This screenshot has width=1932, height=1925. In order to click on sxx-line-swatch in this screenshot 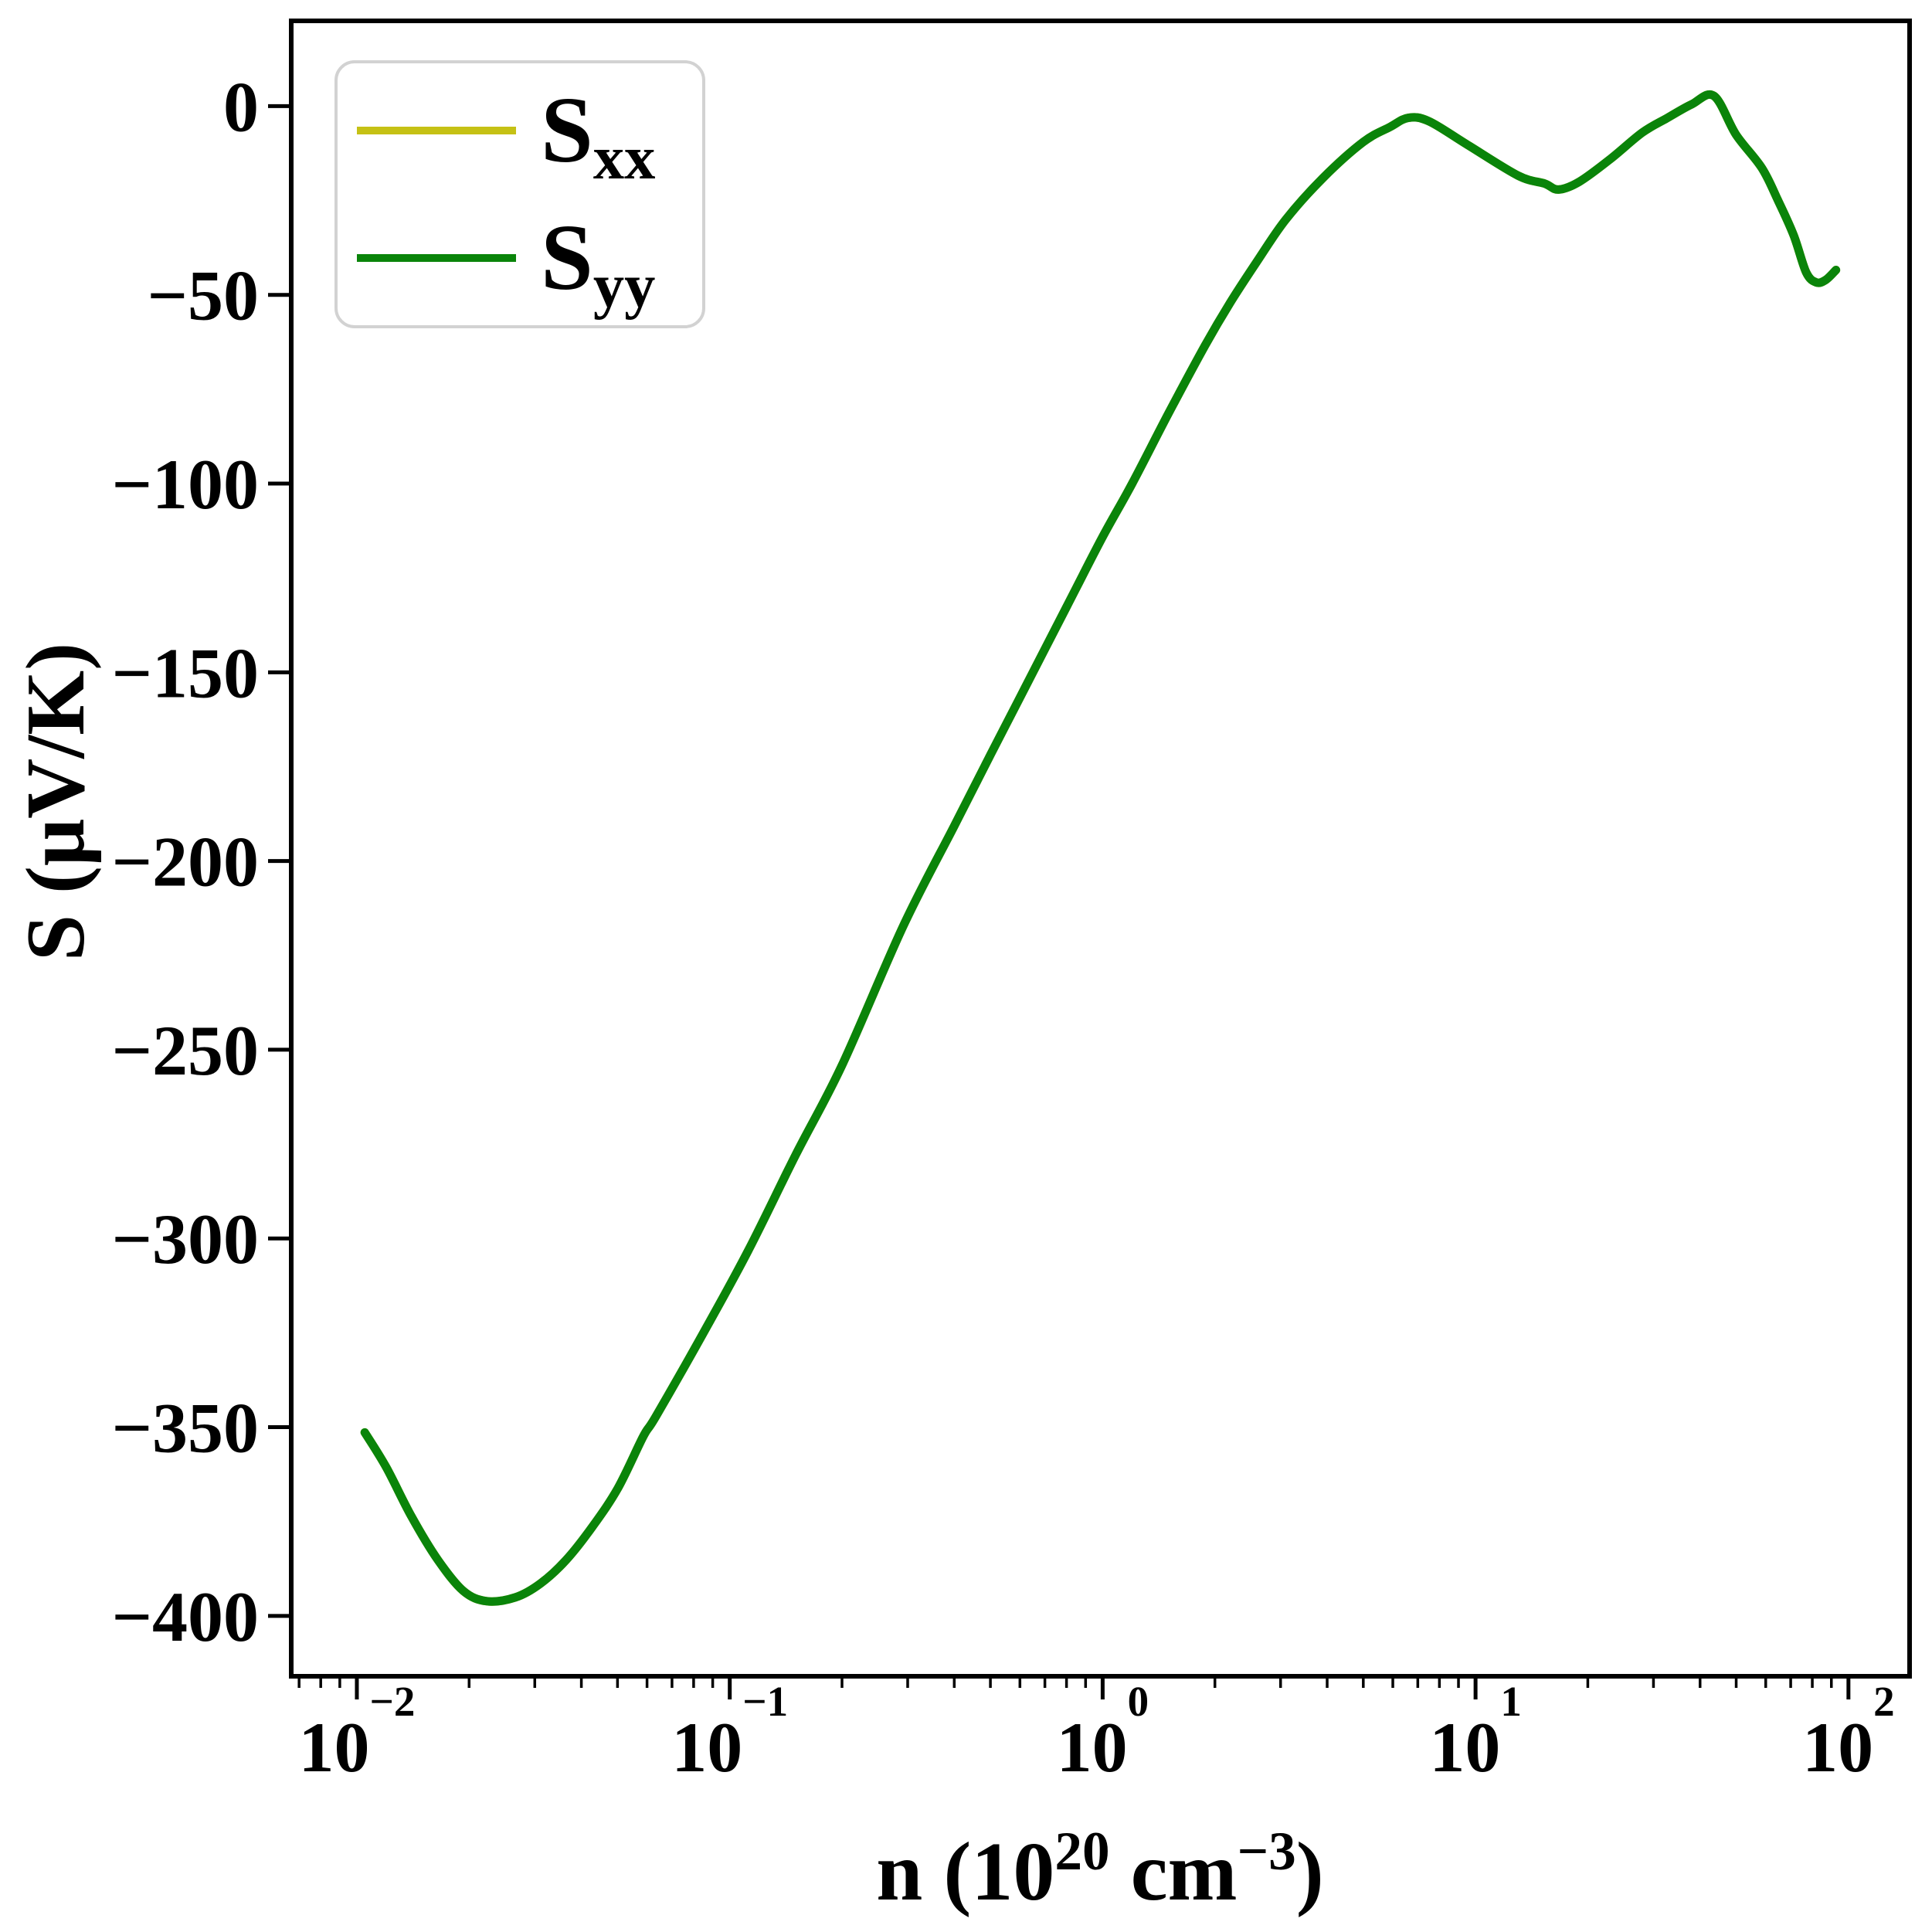, I will do `click(437, 130)`.